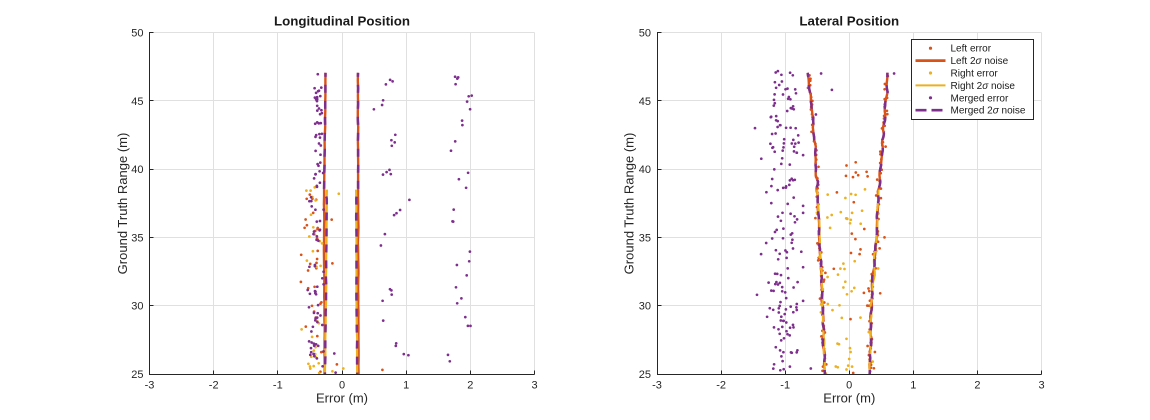 This screenshot has height=420, width=1150. Describe the element at coordinates (975, 74) in the screenshot. I see `svg-text: Right error` at that location.